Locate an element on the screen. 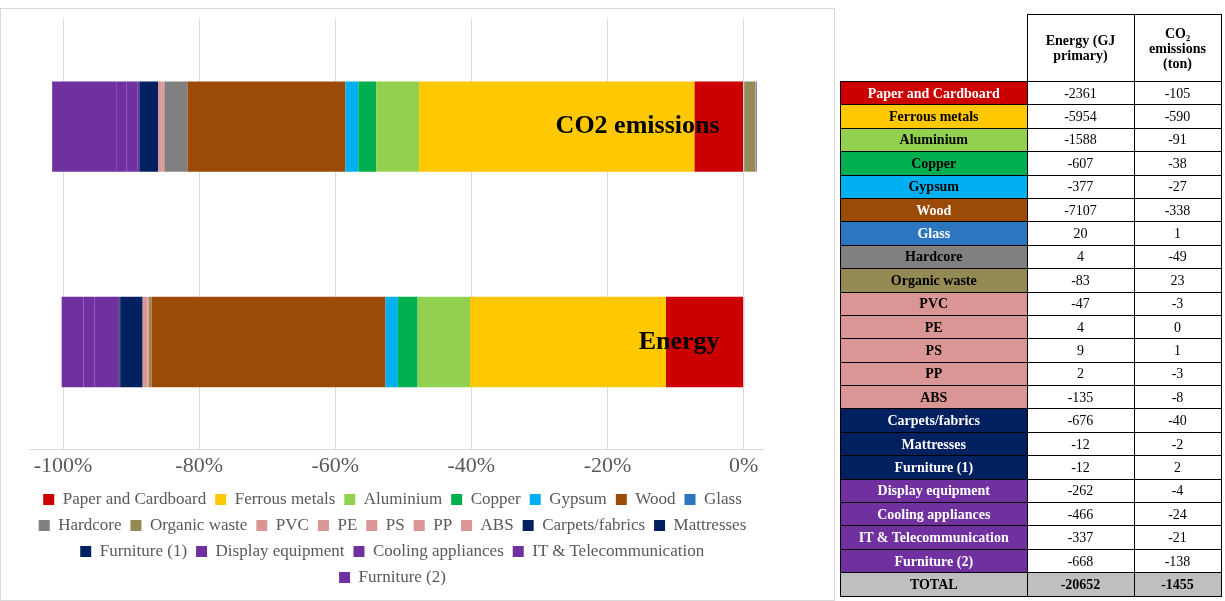  legend-label: PS is located at coordinates (395, 524).